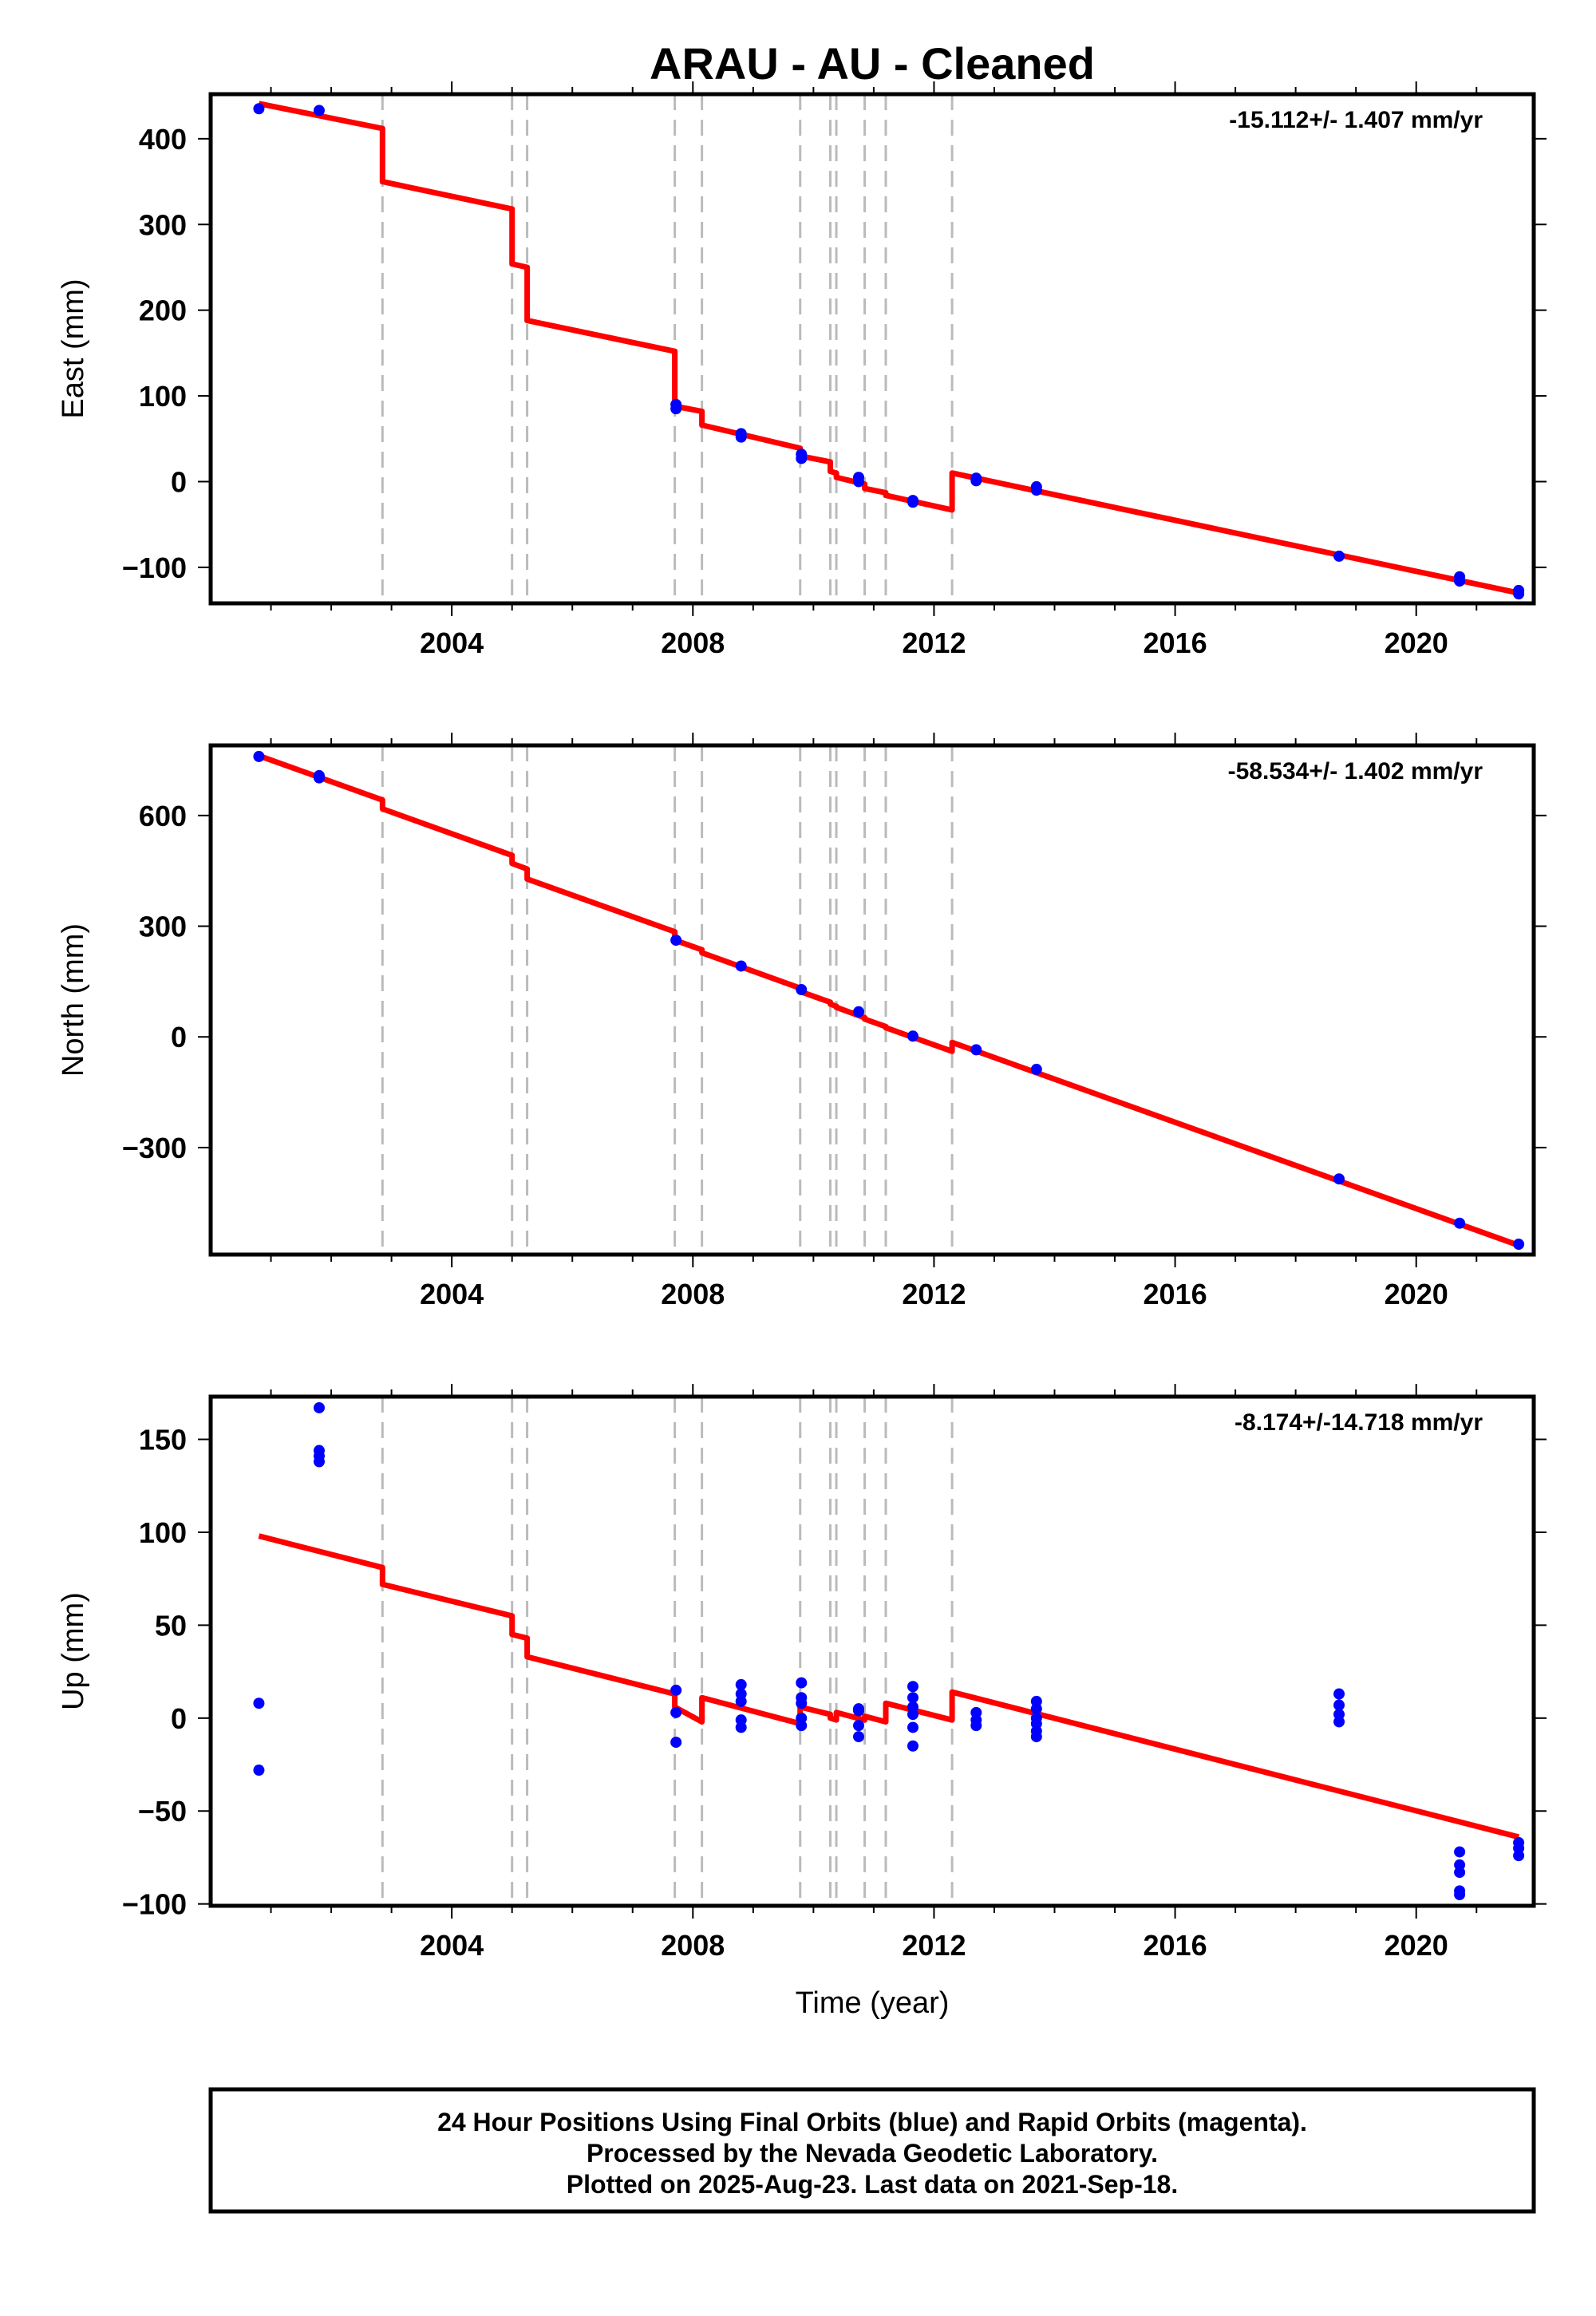  What do you see at coordinates (163, 139) in the screenshot?
I see `y-tick-label: 400` at bounding box center [163, 139].